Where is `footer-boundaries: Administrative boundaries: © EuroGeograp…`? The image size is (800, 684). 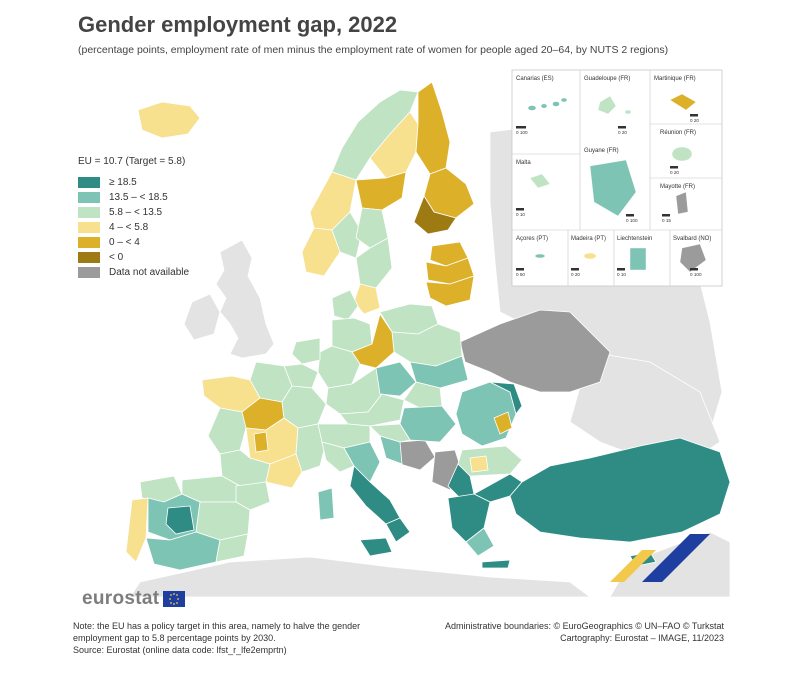 footer-boundaries: Administrative boundaries: © EuroGeograp… is located at coordinates (584, 626).